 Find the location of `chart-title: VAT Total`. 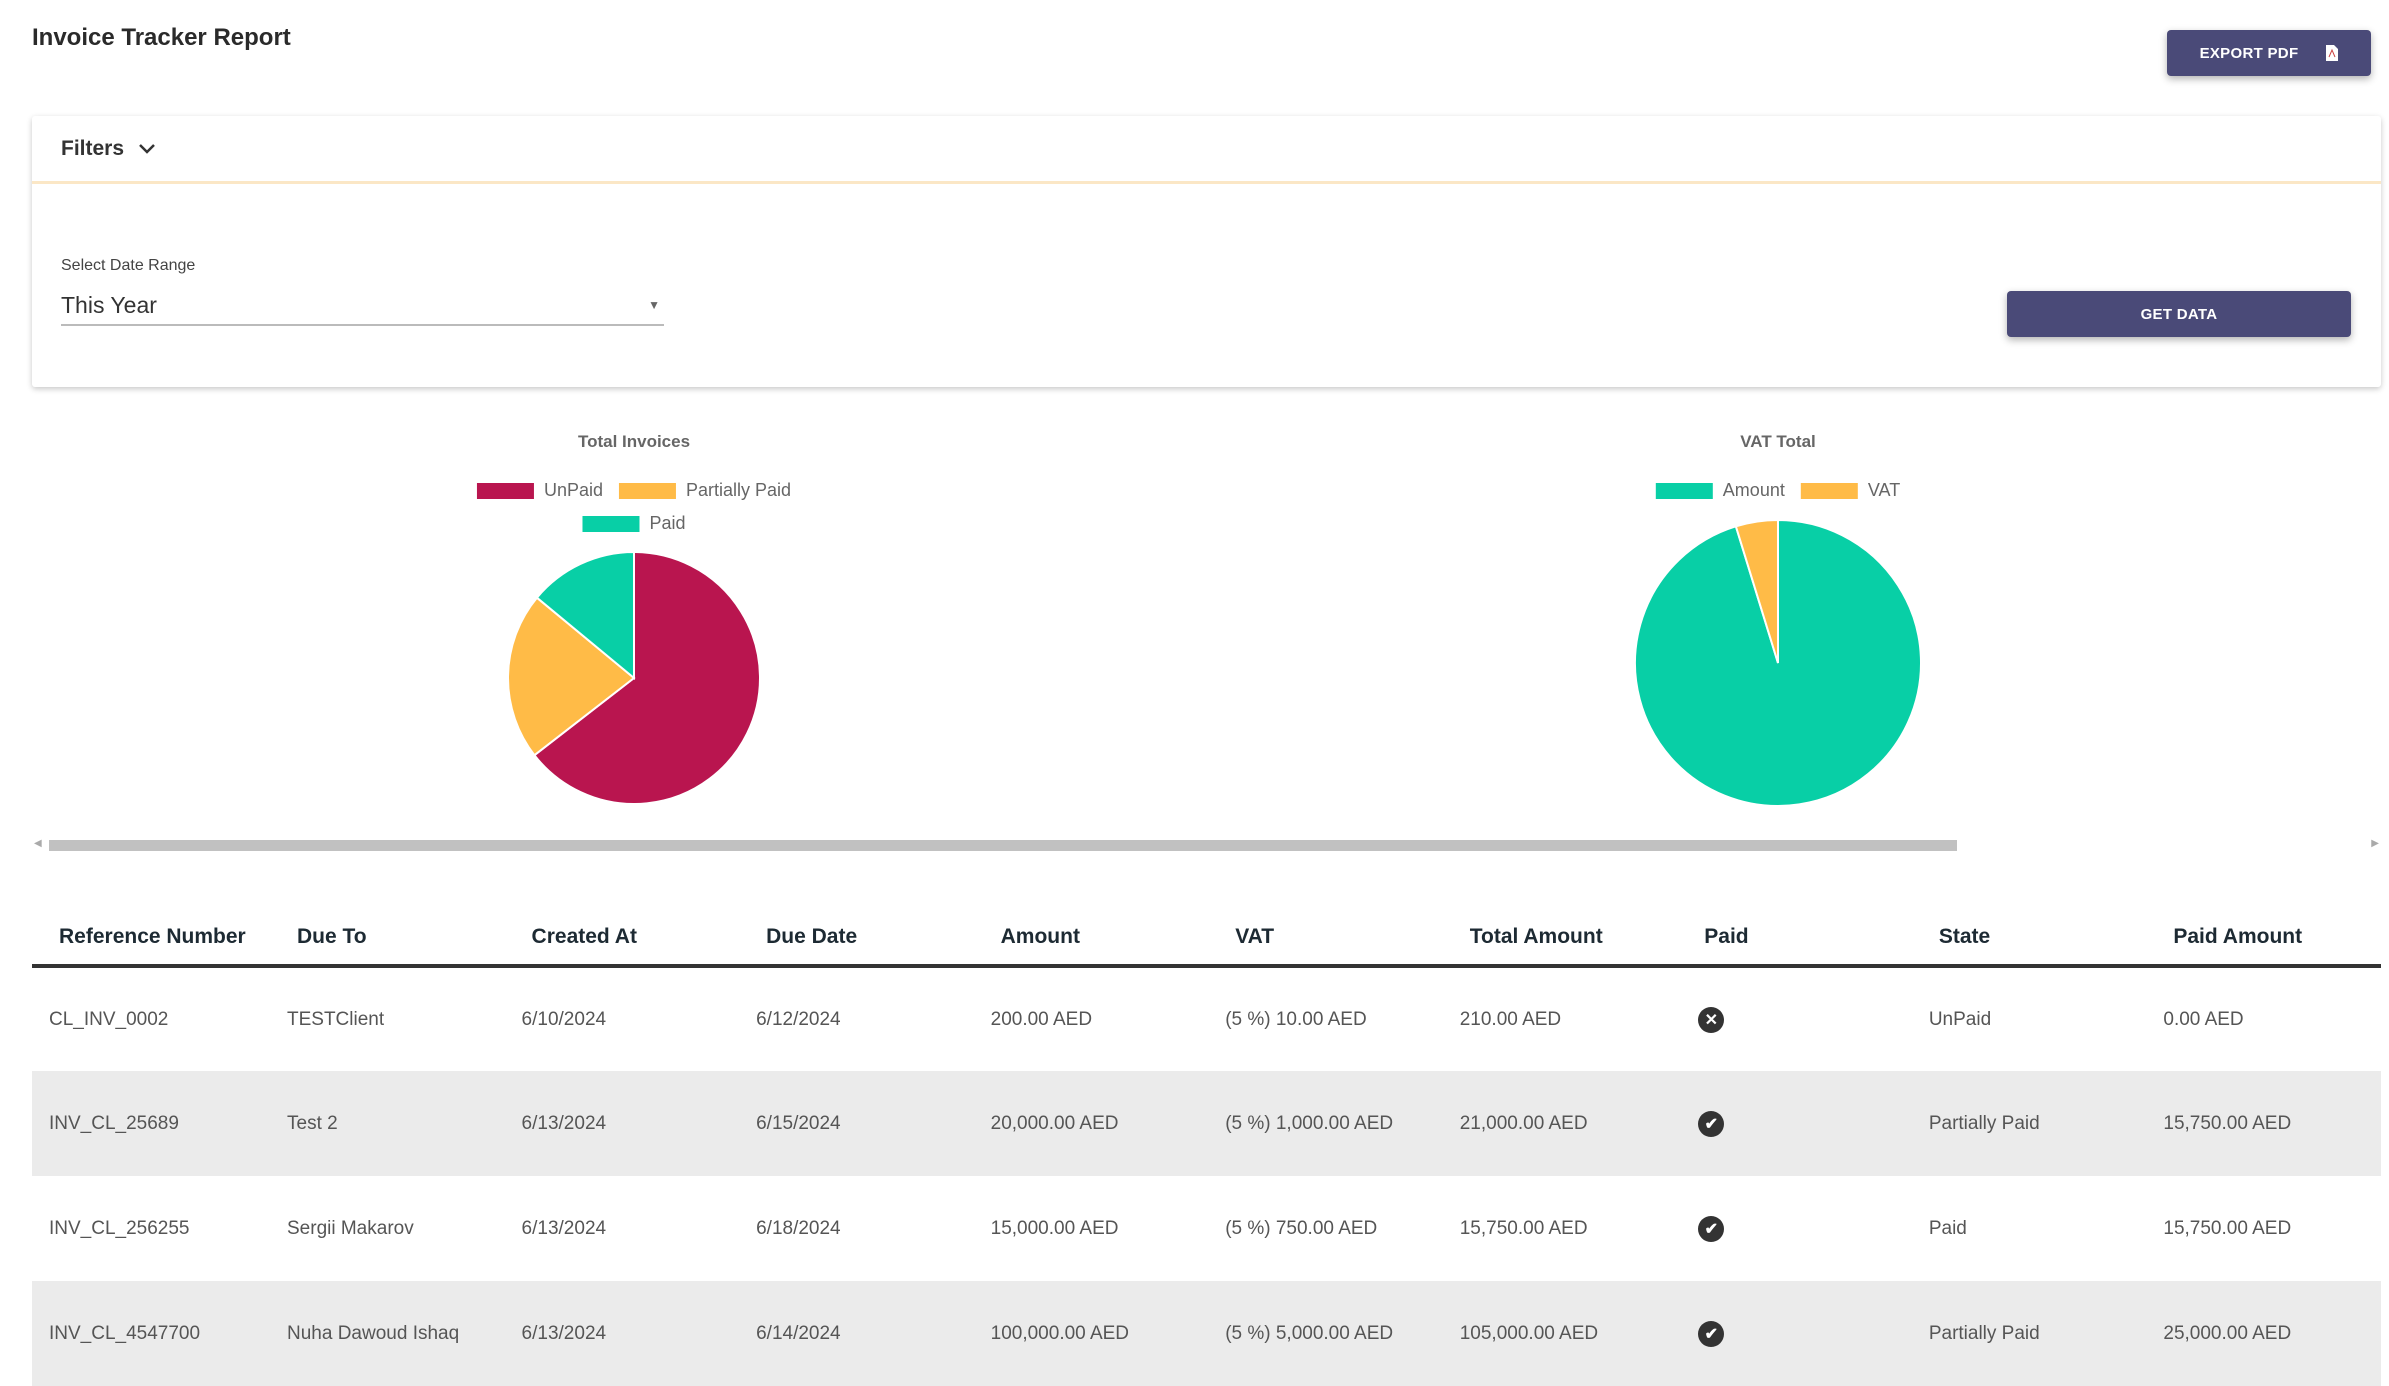

chart-title: VAT Total is located at coordinates (1778, 441).